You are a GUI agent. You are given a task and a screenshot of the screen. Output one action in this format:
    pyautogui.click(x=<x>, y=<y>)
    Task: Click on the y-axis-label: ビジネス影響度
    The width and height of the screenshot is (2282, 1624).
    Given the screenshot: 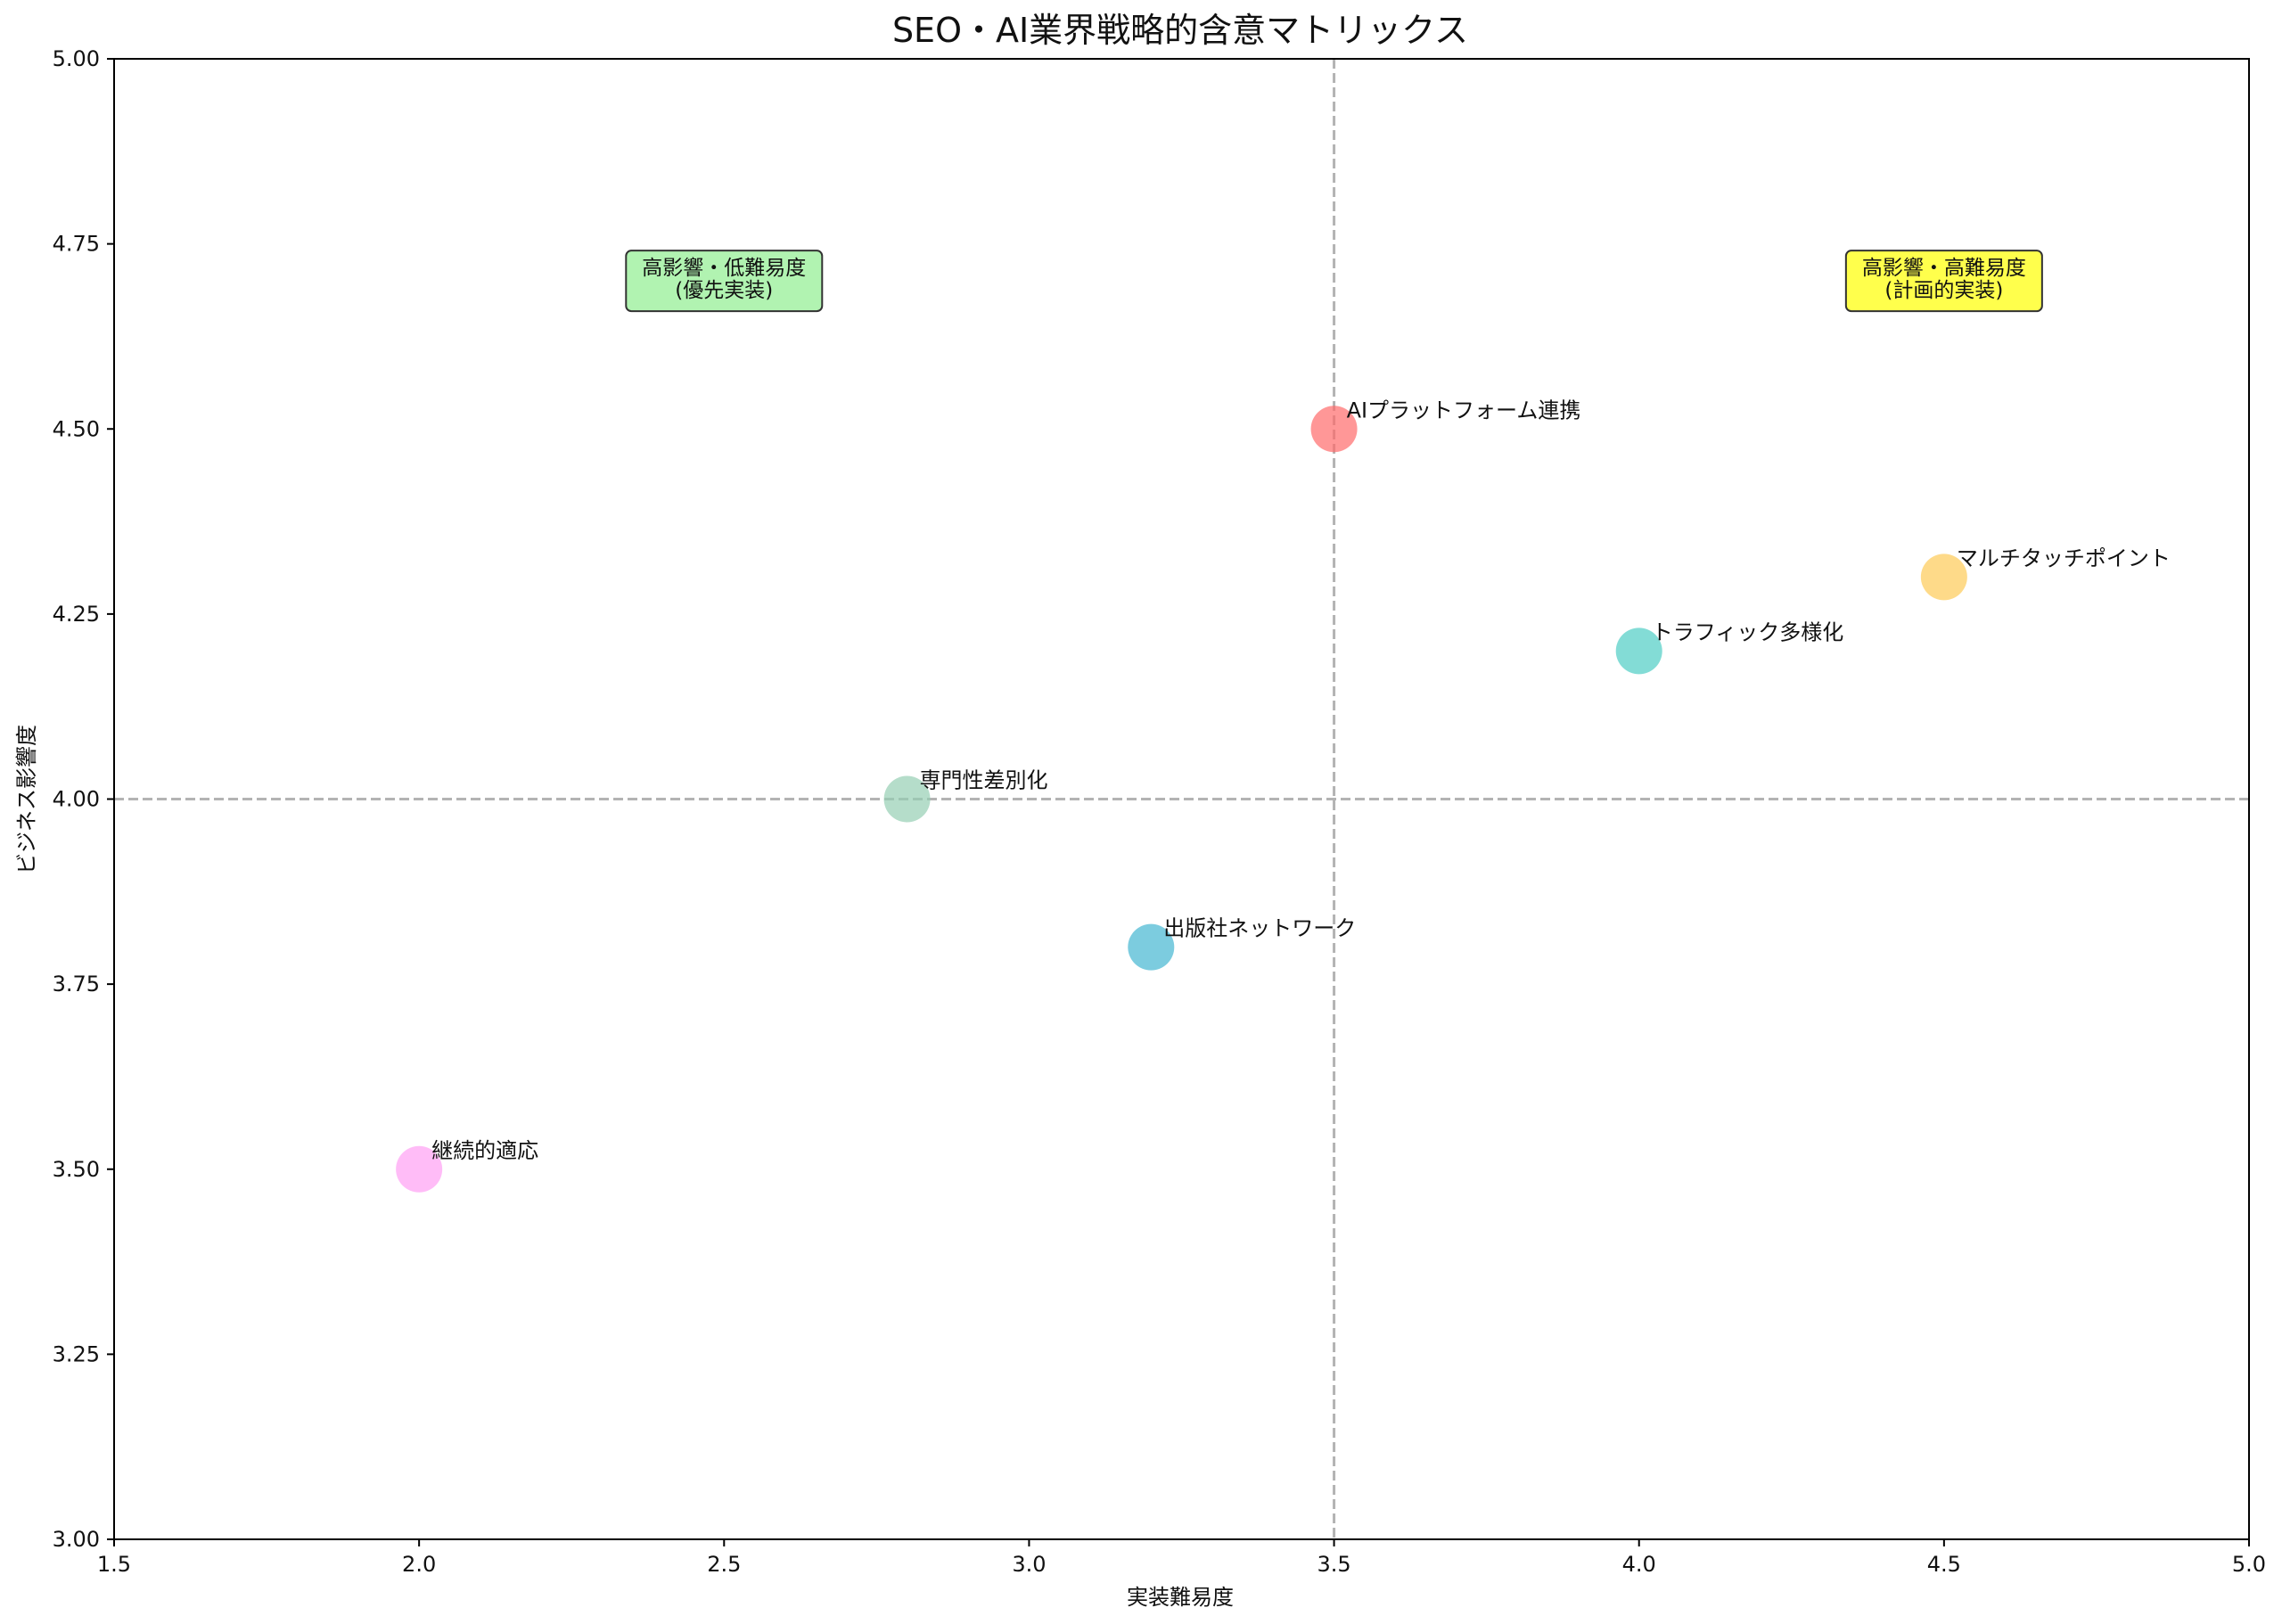 What is the action you would take?
    pyautogui.click(x=26, y=799)
    